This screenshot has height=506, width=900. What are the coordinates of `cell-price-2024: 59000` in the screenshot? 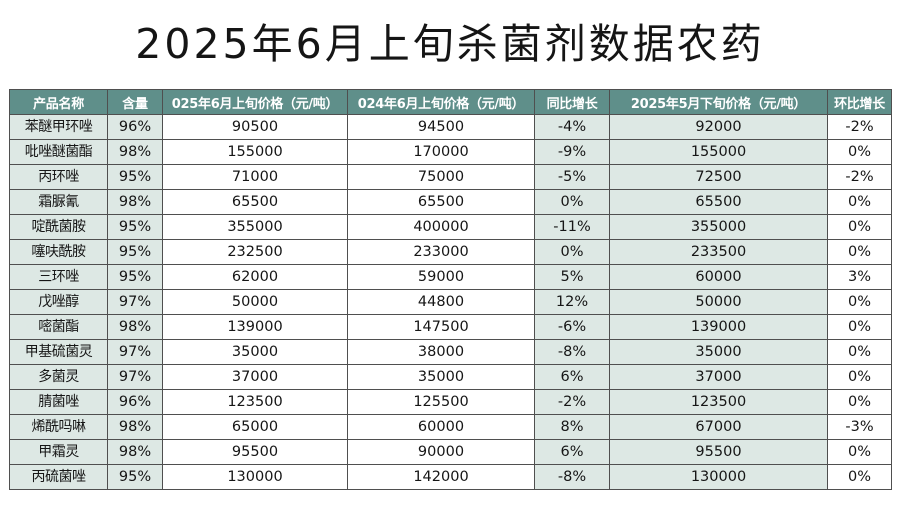 It's located at (441, 277).